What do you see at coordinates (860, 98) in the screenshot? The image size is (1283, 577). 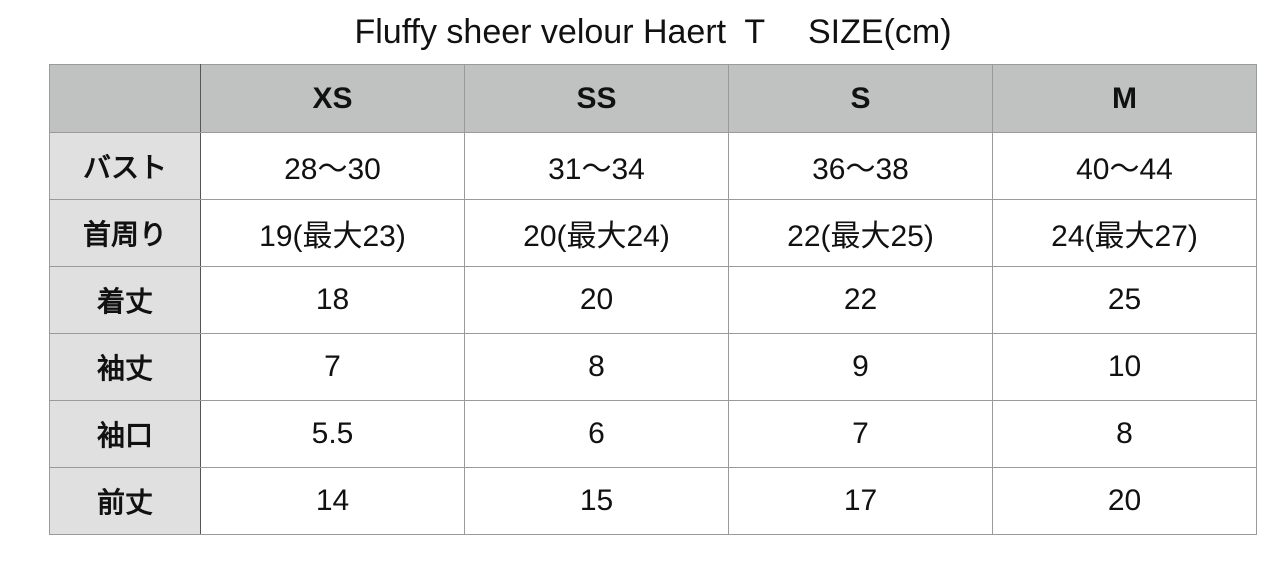 I see `size-header: S` at bounding box center [860, 98].